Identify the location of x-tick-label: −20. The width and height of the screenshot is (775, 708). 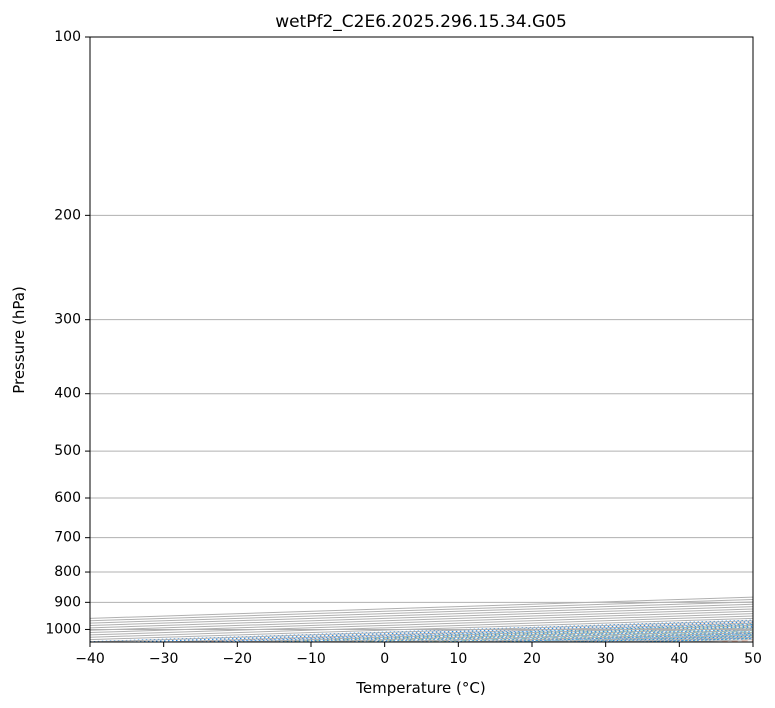
(238, 659).